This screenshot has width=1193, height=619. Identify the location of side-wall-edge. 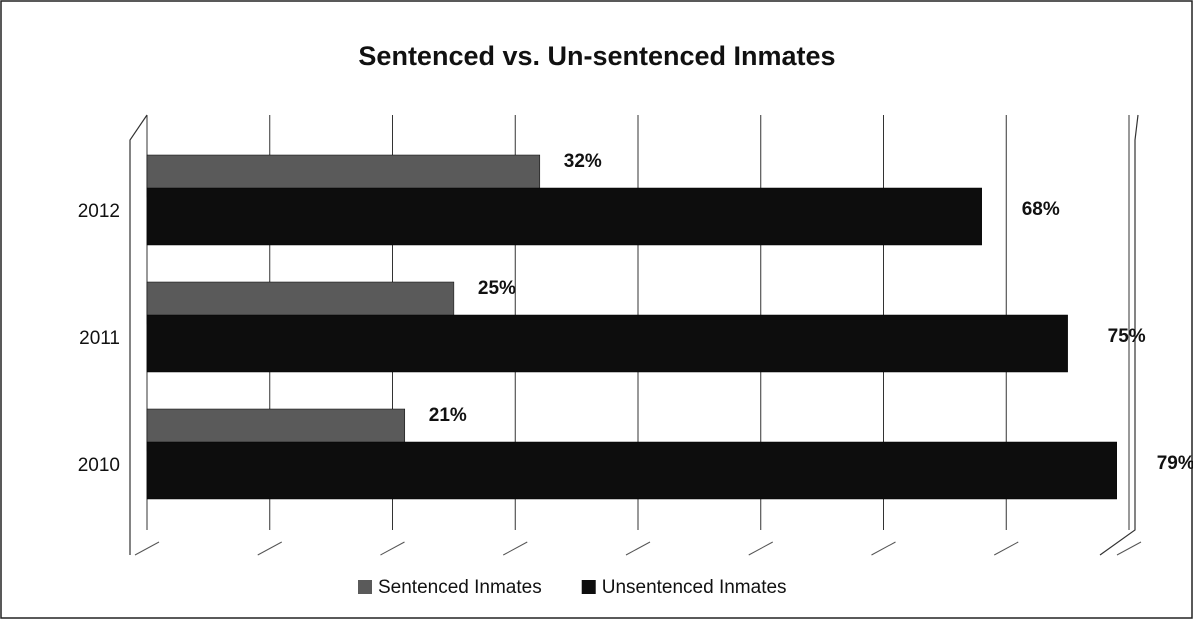
(1119, 335).